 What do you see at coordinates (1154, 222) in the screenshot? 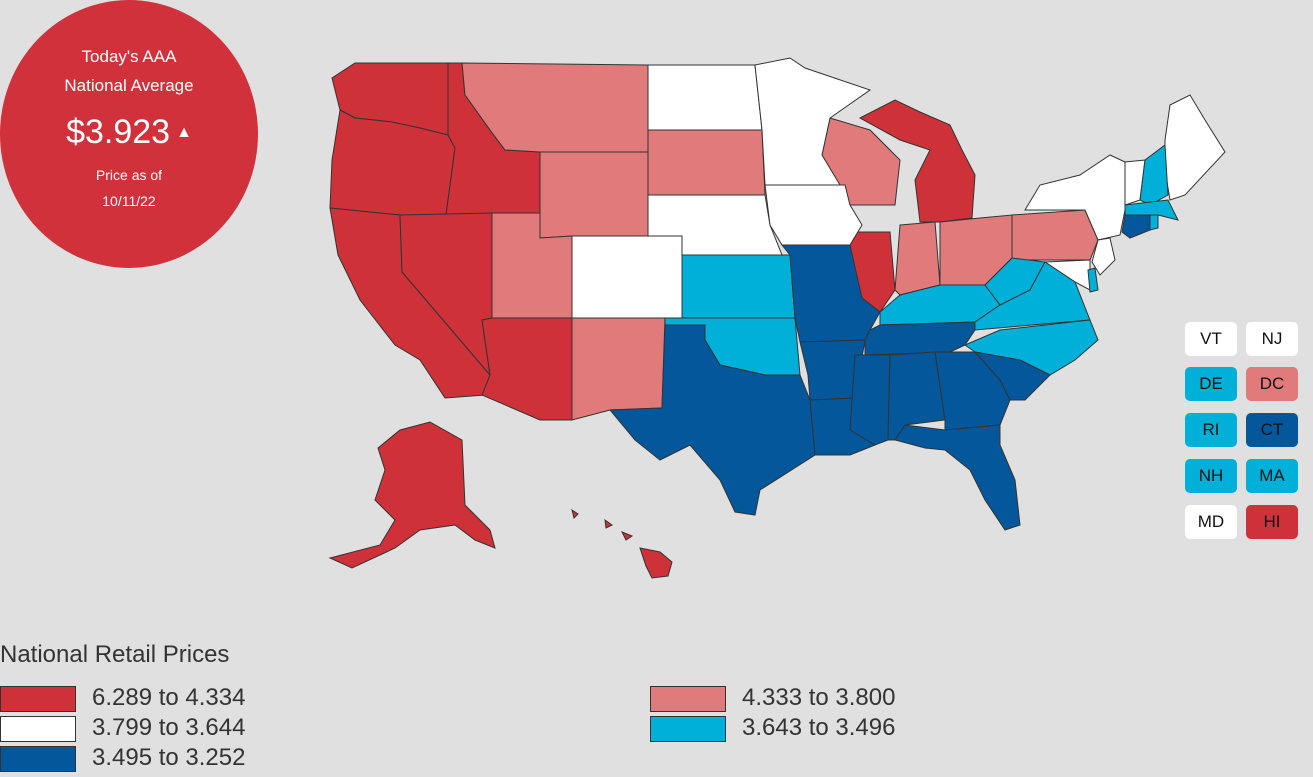
I see `state-ri` at bounding box center [1154, 222].